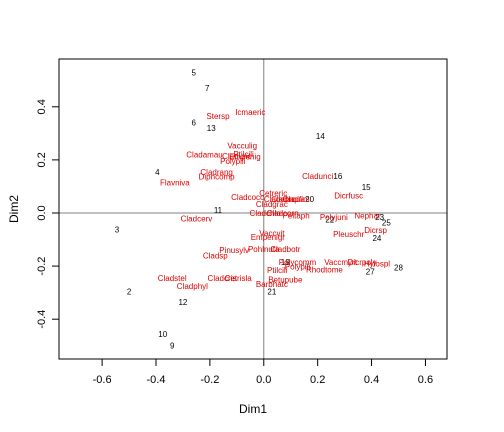 The image size is (504, 432). I want to click on species-point-label: Cladcris, so click(222, 278).